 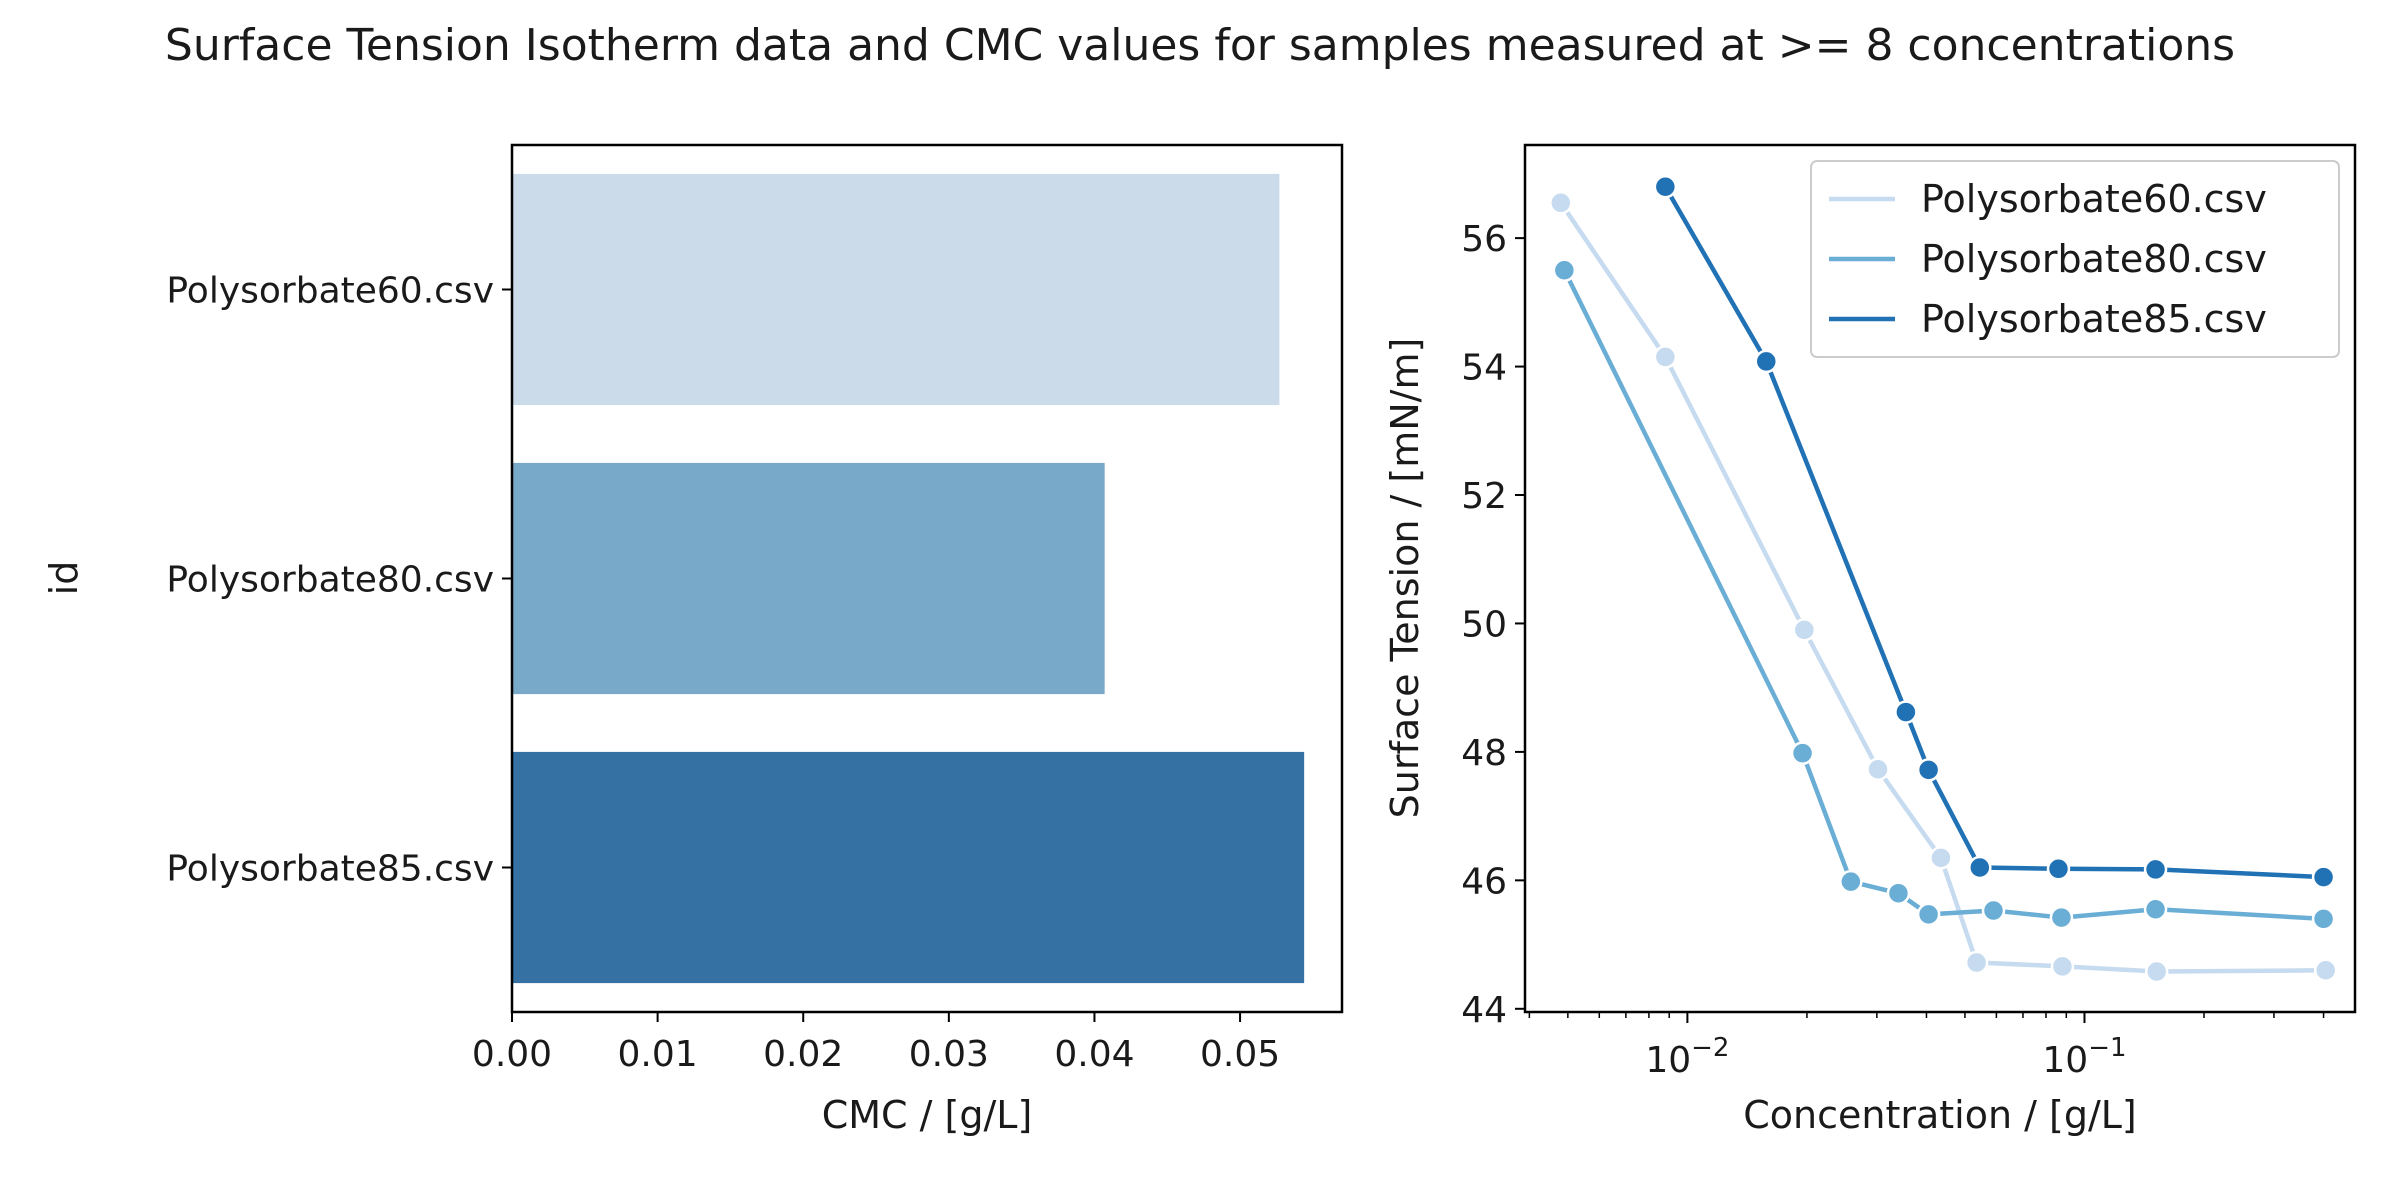 I want to click on legend-box, so click(x=2075, y=259).